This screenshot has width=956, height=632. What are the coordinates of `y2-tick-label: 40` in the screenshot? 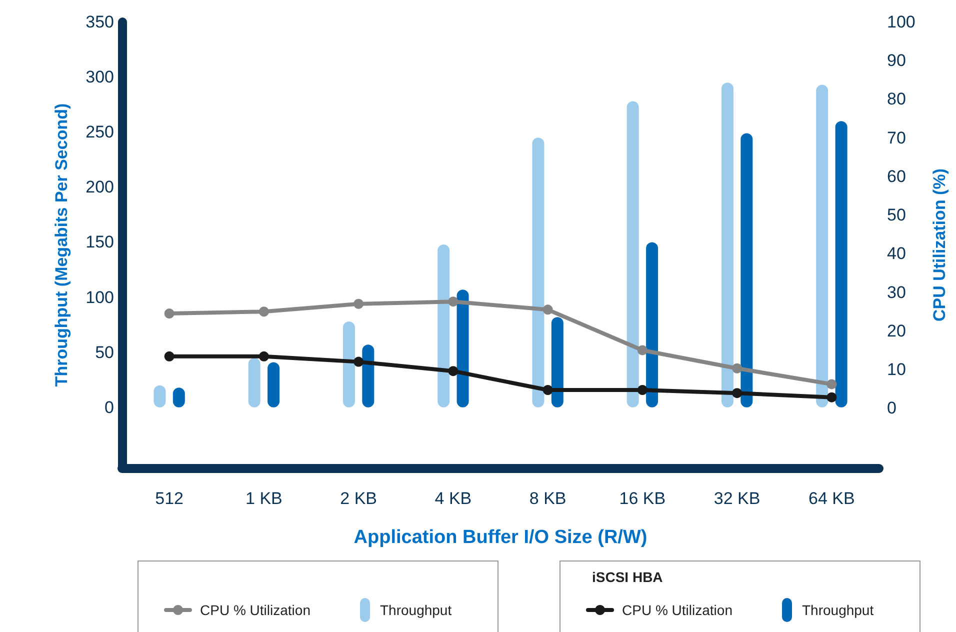 It's located at (896, 254).